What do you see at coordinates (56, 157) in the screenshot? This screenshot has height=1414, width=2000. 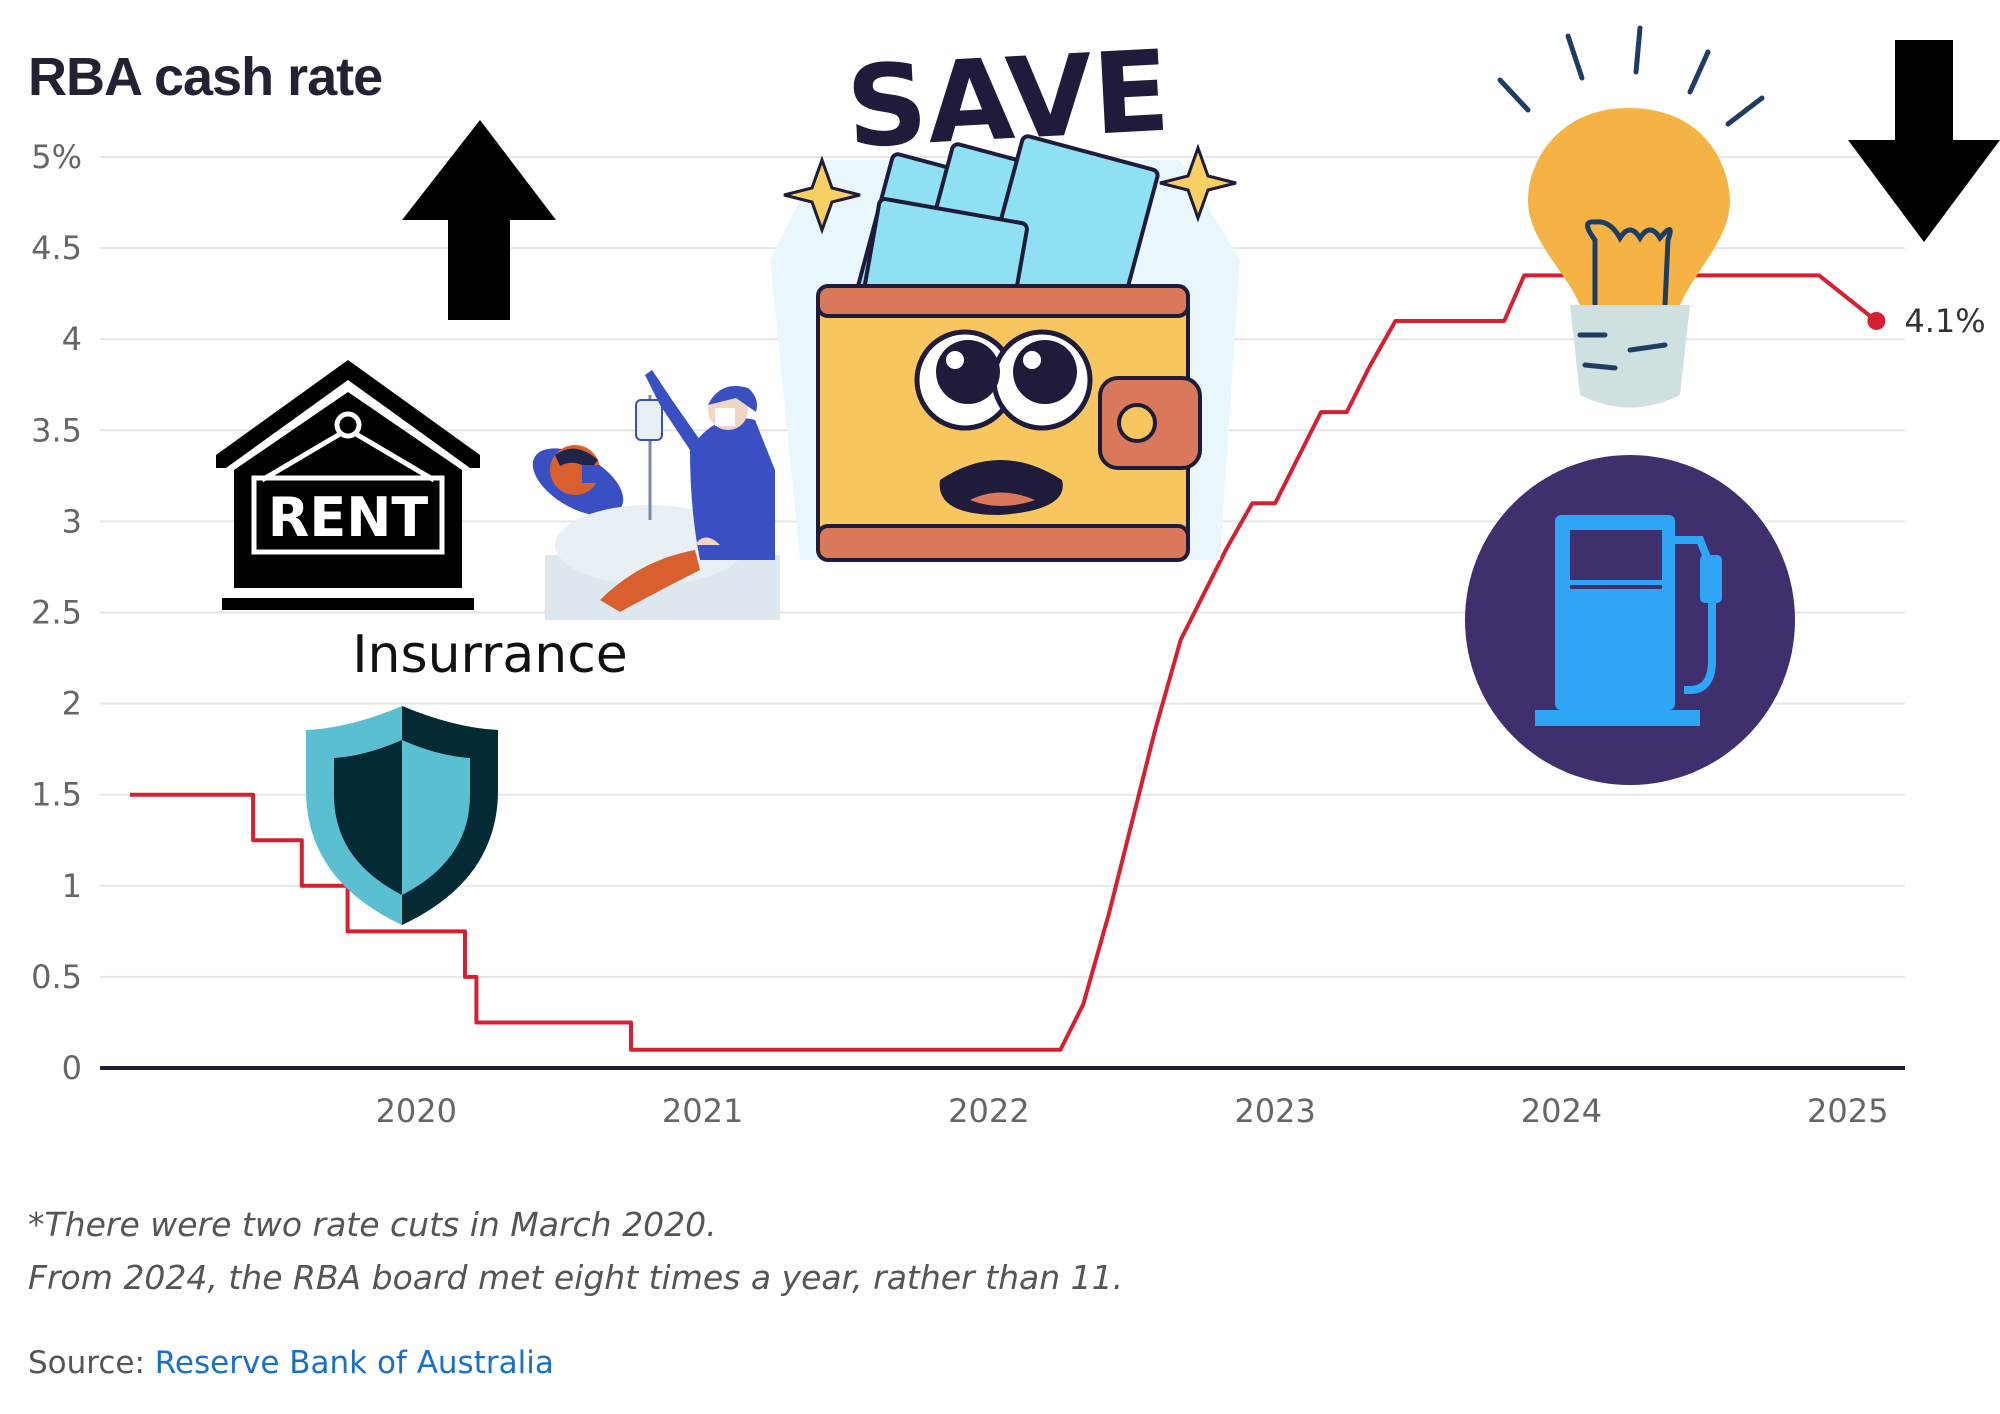 I see `y-tick-label: 5%` at bounding box center [56, 157].